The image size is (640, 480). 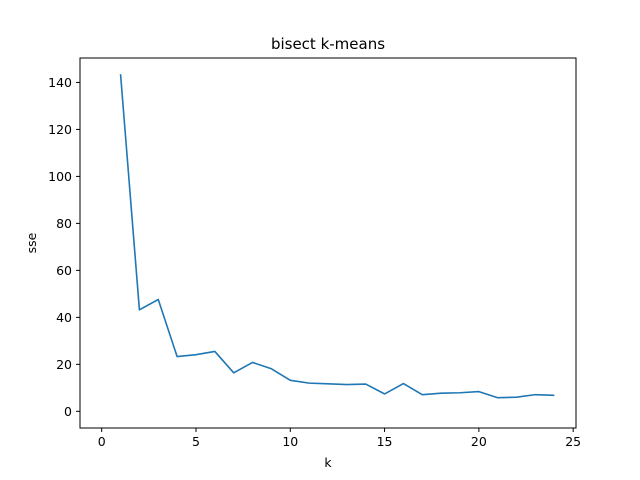 I want to click on x-tick-label: 20, so click(x=479, y=441).